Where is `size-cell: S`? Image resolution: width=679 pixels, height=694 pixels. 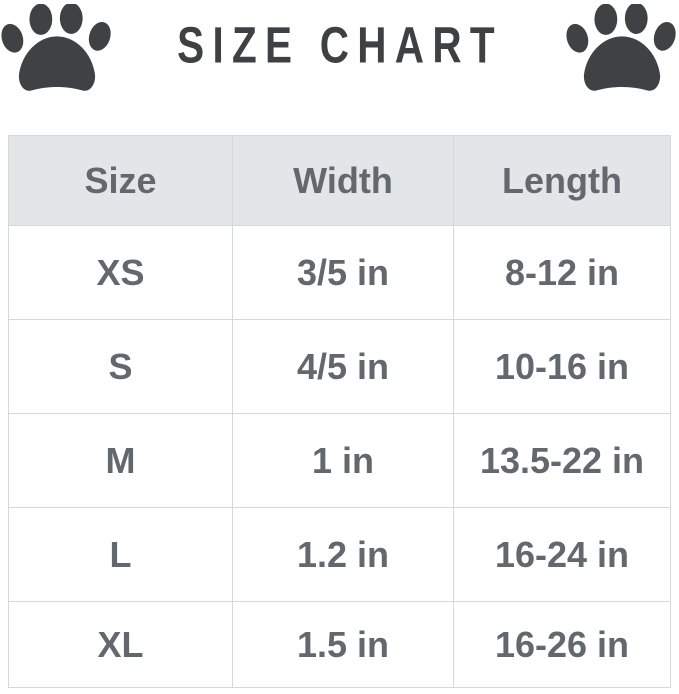
size-cell: S is located at coordinates (120, 366).